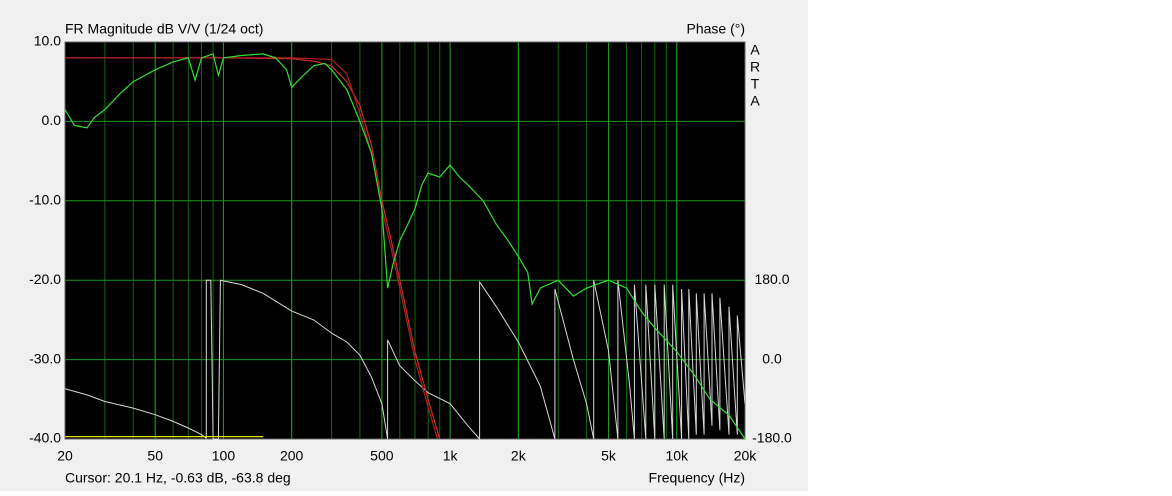 This screenshot has height=496, width=1172. What do you see at coordinates (65, 456) in the screenshot?
I see `x-tick-label: 20` at bounding box center [65, 456].